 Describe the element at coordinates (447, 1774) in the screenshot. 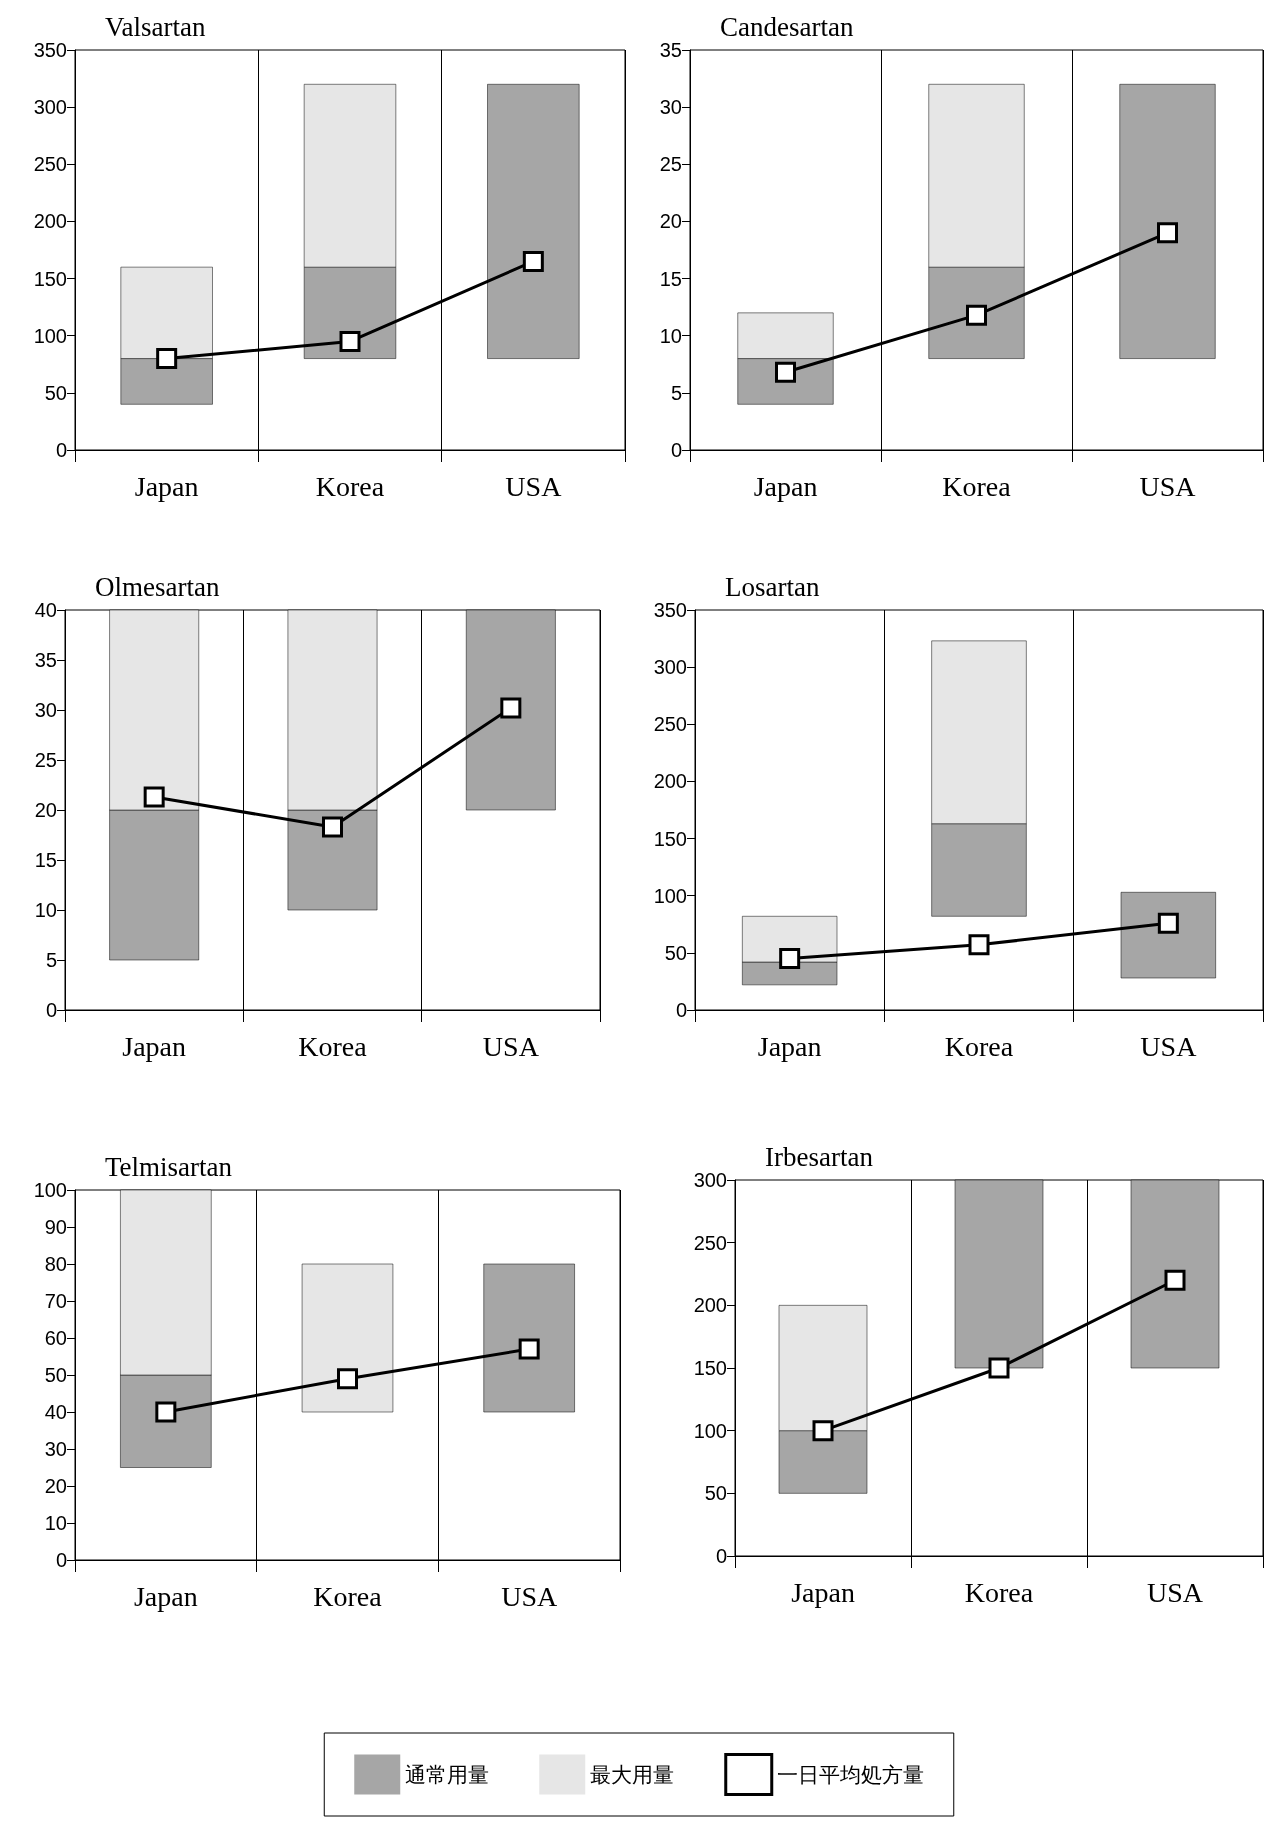

I see `legend-label: 通常用量` at that location.